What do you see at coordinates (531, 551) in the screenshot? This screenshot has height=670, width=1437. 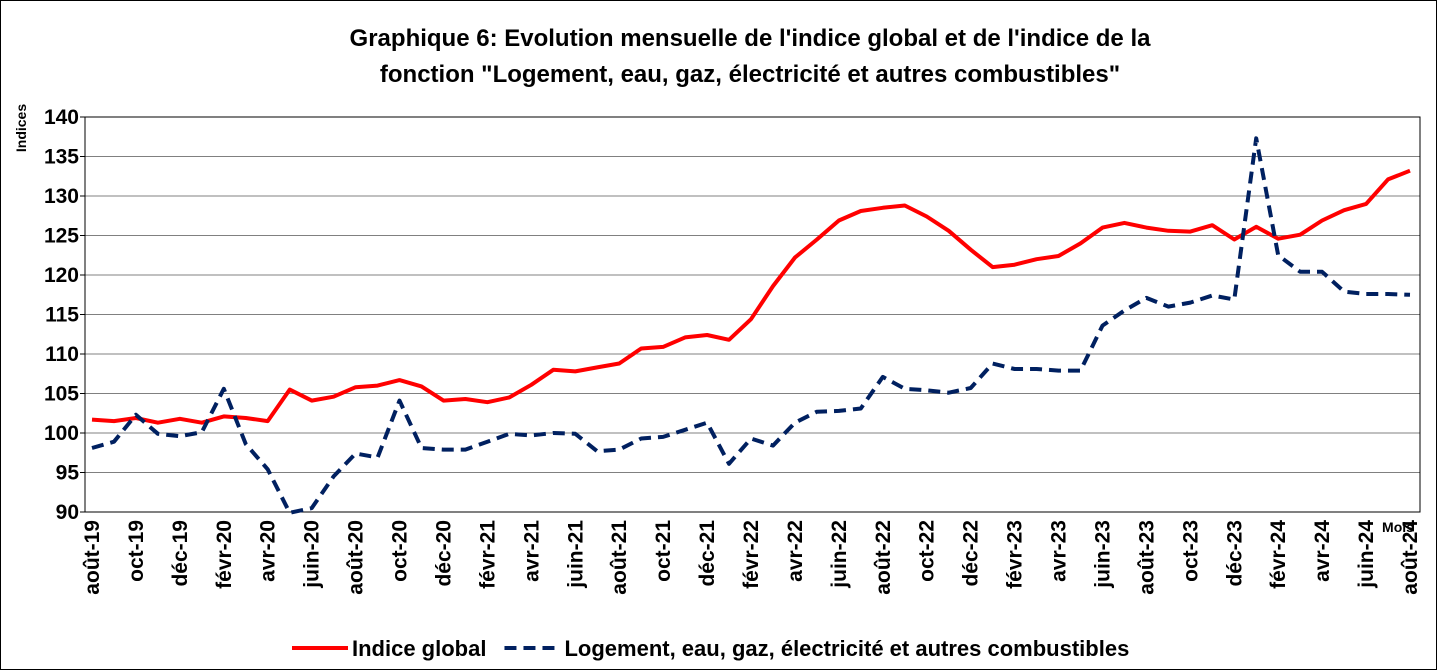 I see `x-tick-label: avr-21` at bounding box center [531, 551].